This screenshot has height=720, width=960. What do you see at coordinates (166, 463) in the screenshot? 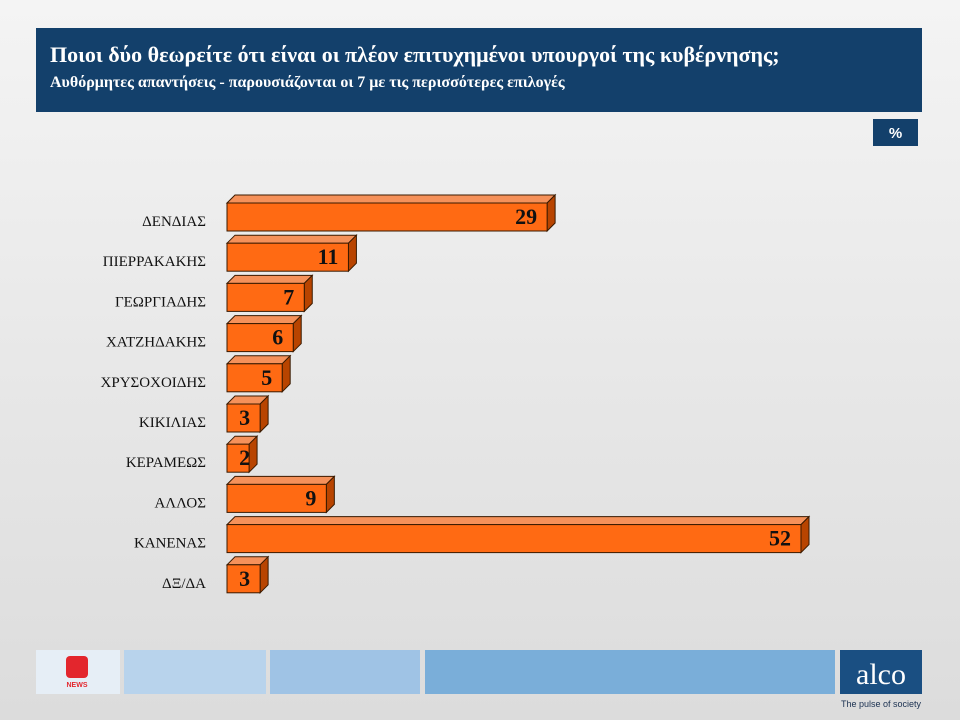
I see `category-label: ΚΕΡΑΜΕΩΣ` at bounding box center [166, 463].